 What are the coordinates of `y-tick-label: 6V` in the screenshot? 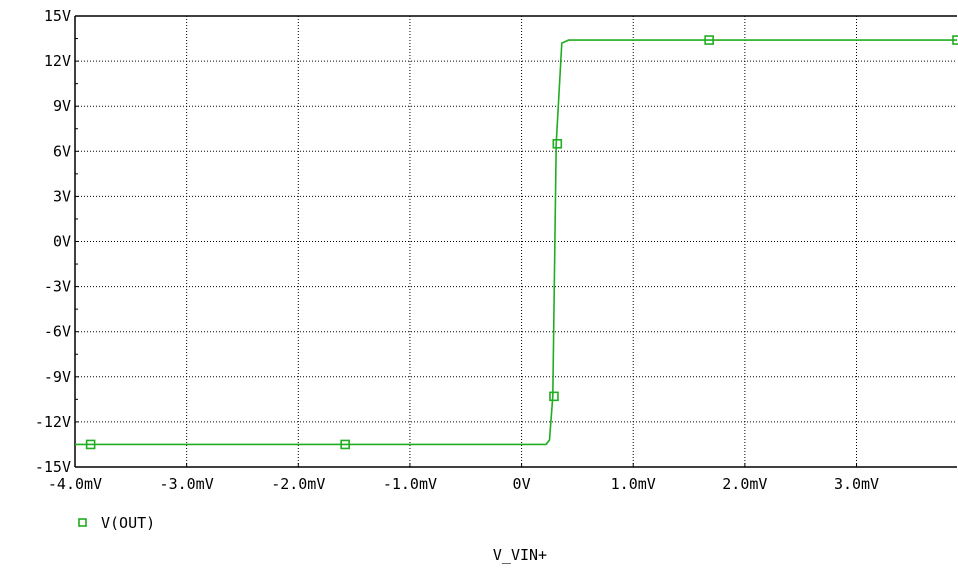 It's located at (62, 151).